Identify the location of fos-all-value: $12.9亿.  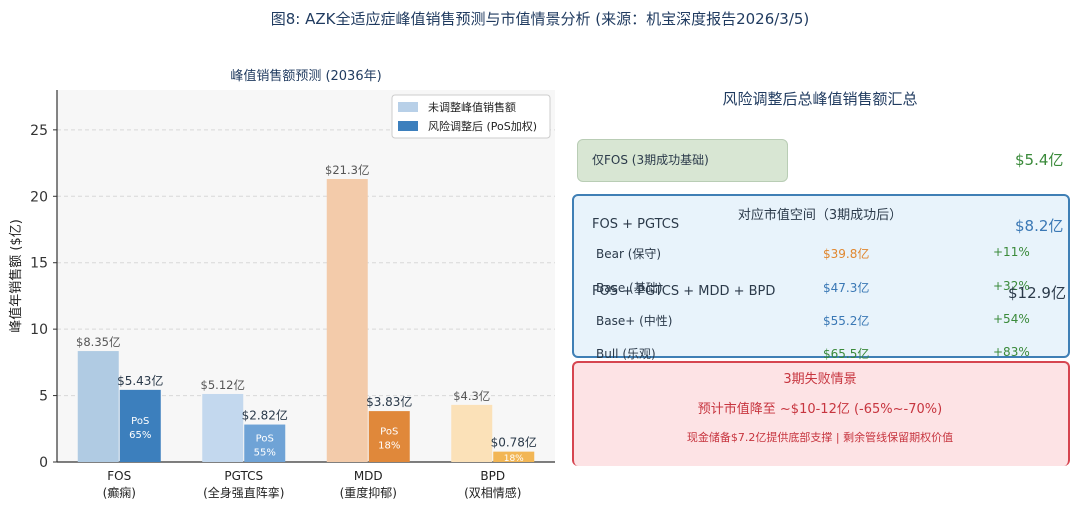
(1037, 293).